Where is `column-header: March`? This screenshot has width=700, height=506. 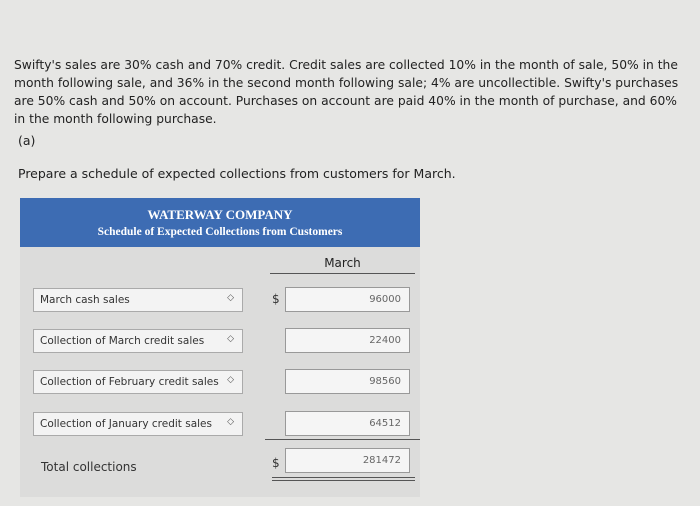 column-header: March is located at coordinates (342, 265).